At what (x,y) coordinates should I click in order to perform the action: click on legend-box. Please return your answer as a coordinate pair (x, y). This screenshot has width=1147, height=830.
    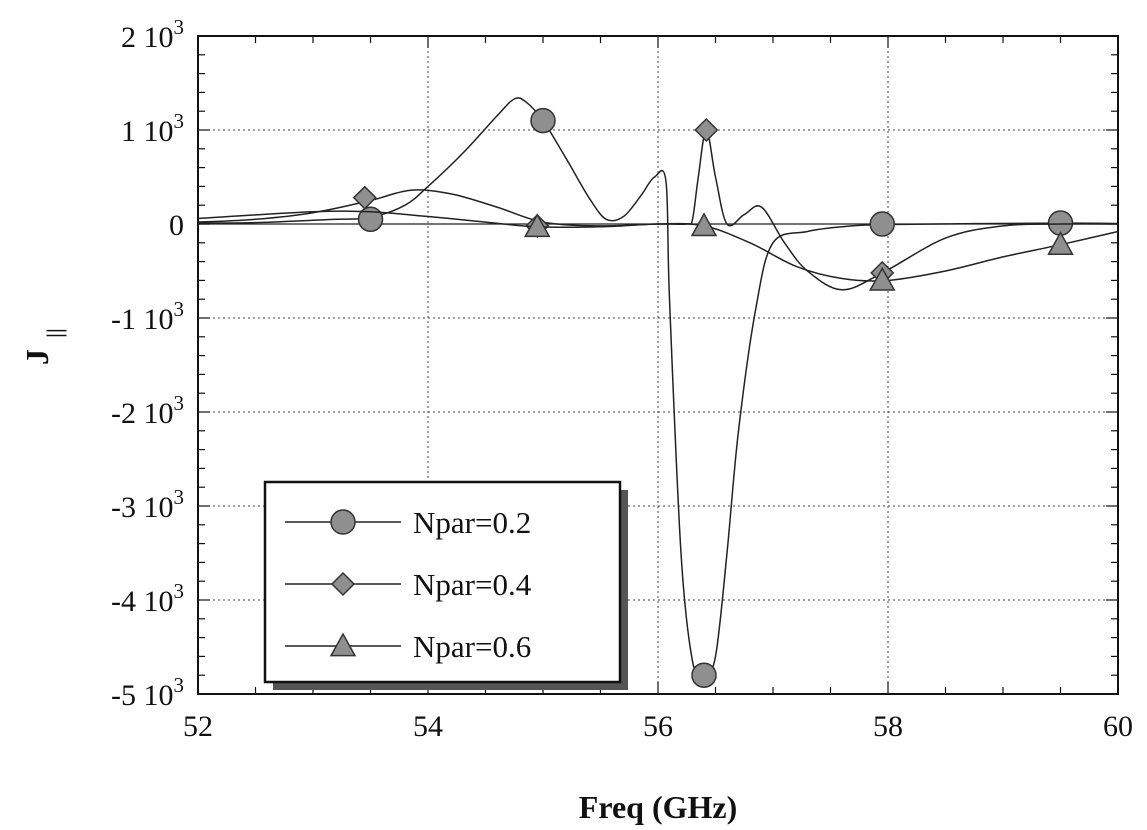
    Looking at the image, I should click on (442, 582).